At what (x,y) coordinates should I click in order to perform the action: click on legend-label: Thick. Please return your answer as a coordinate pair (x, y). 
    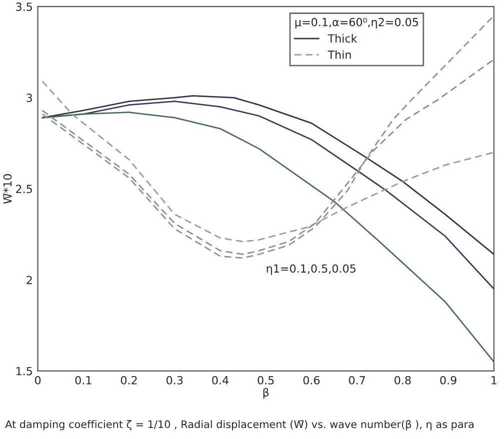
    Looking at the image, I should click on (343, 38).